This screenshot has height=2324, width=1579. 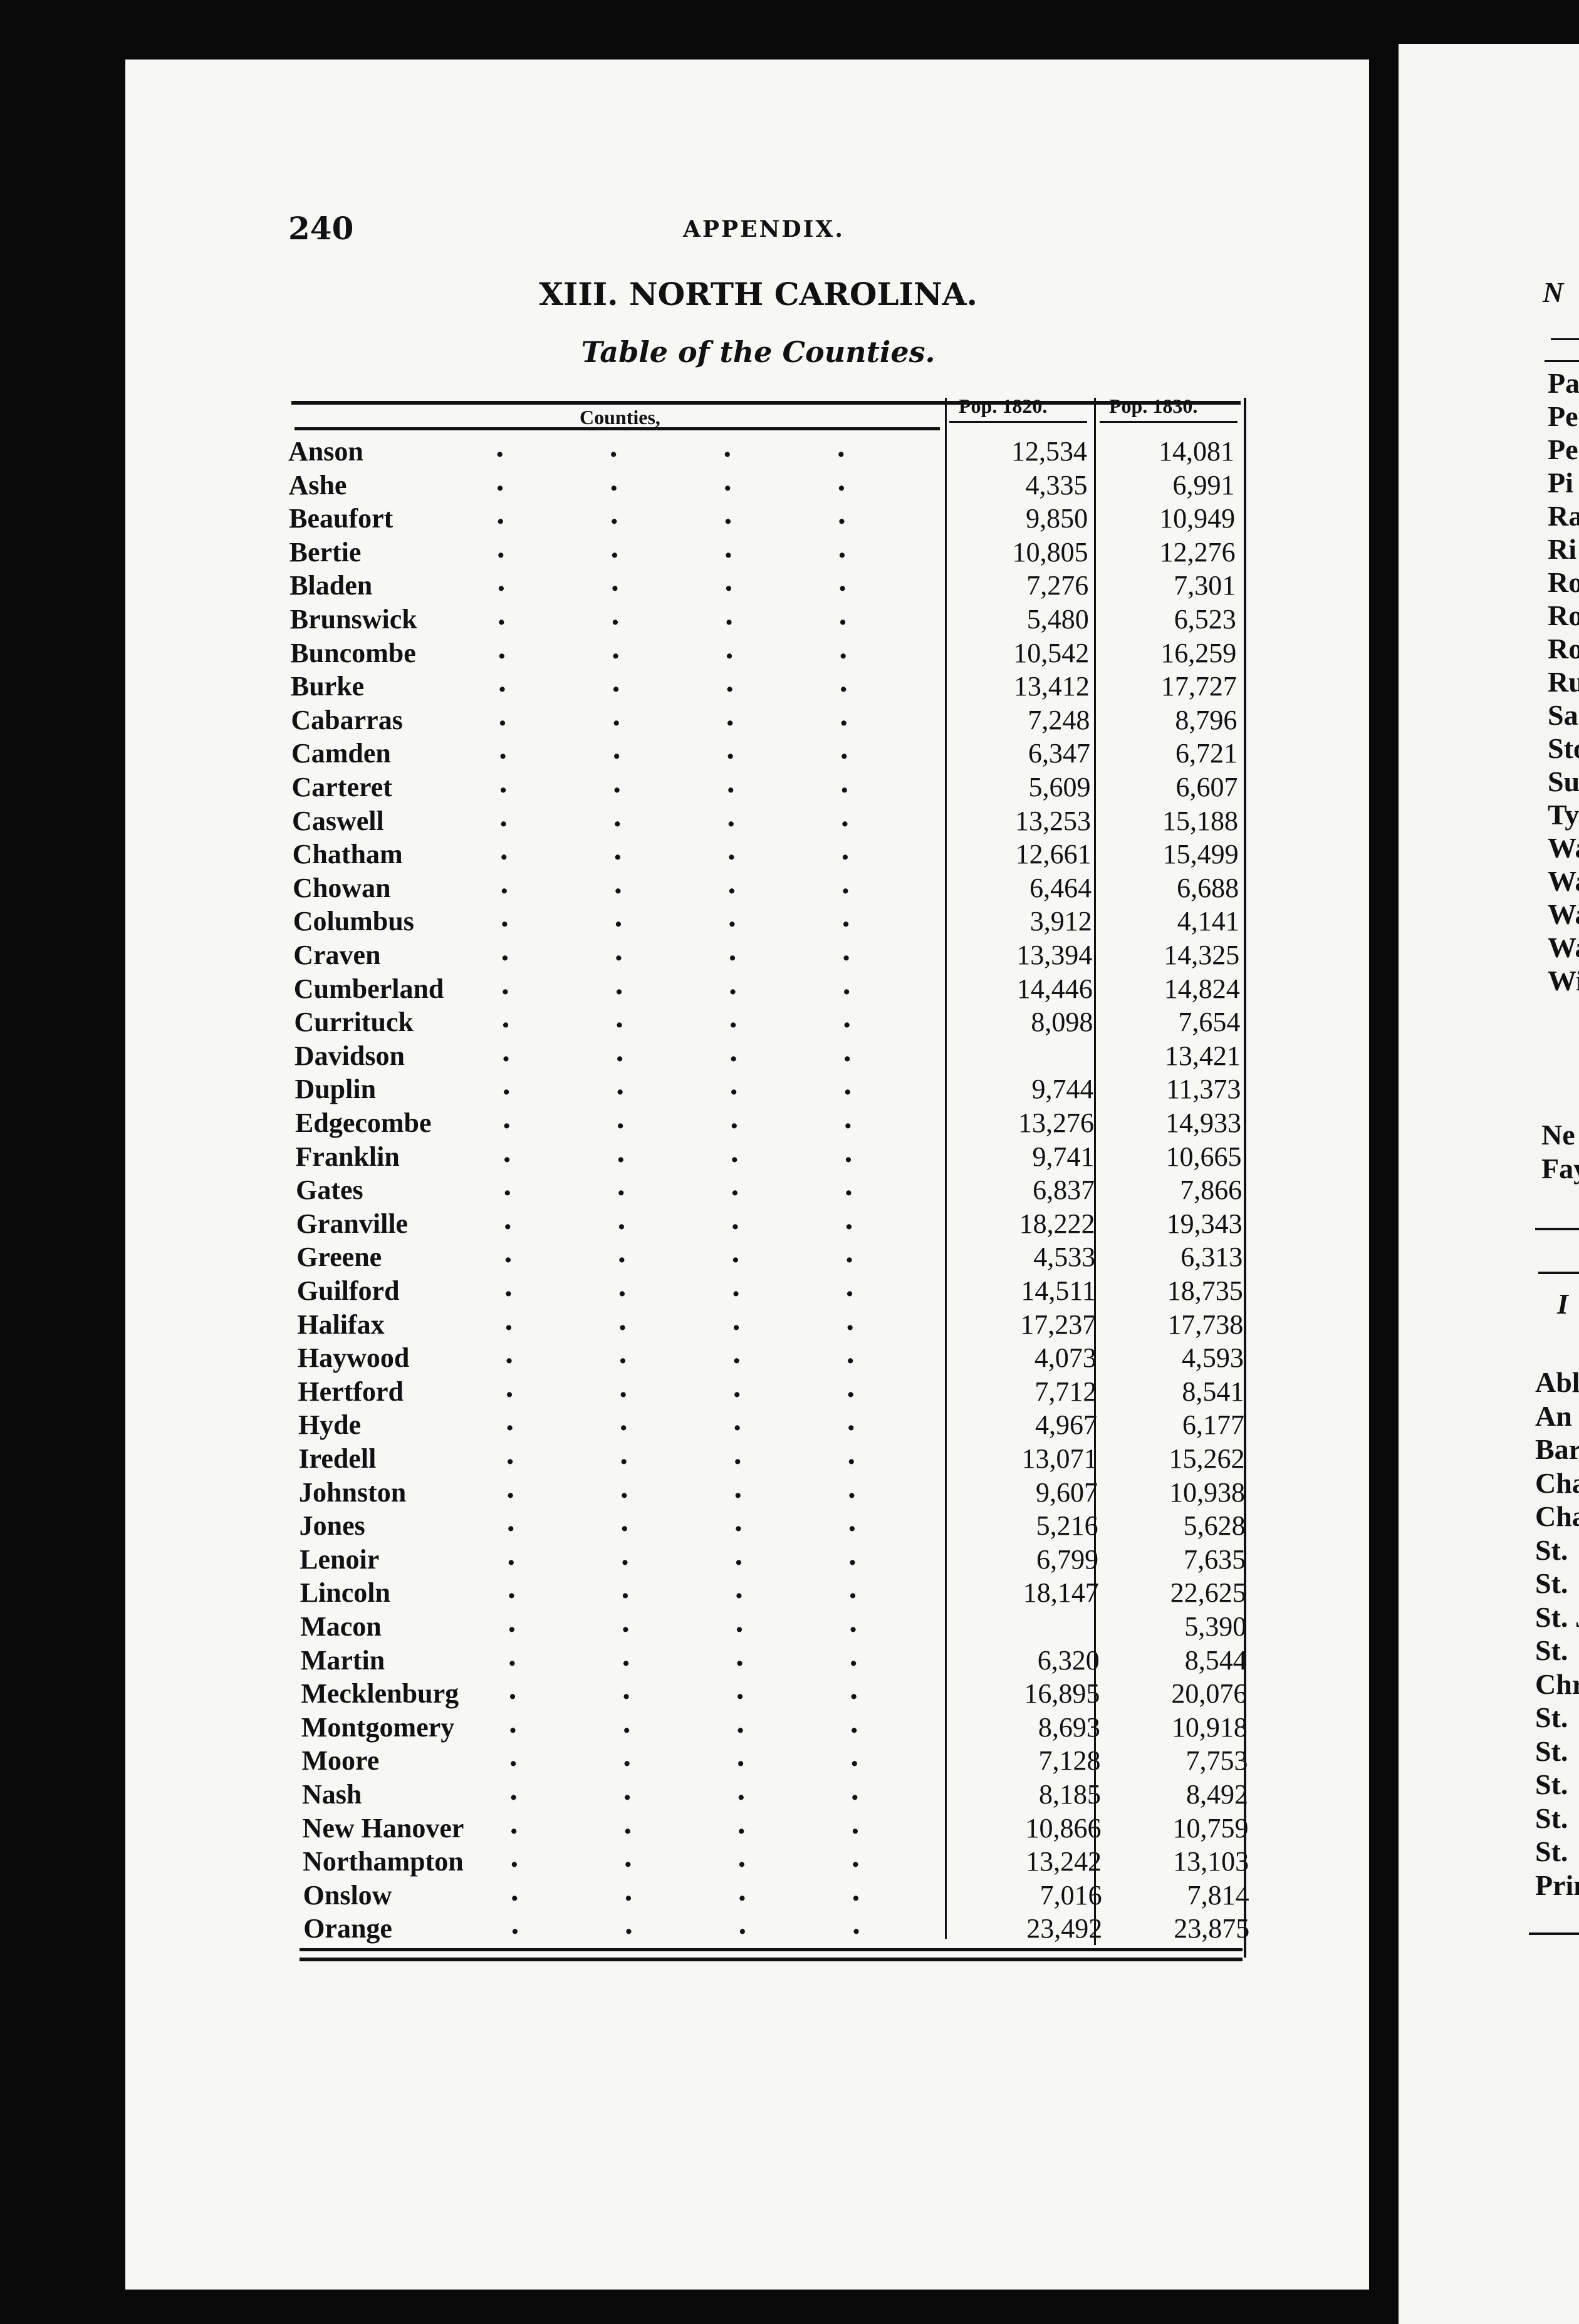 What do you see at coordinates (772, 853) in the screenshot?
I see `table-row: Chatham.... 12,661 15,499` at bounding box center [772, 853].